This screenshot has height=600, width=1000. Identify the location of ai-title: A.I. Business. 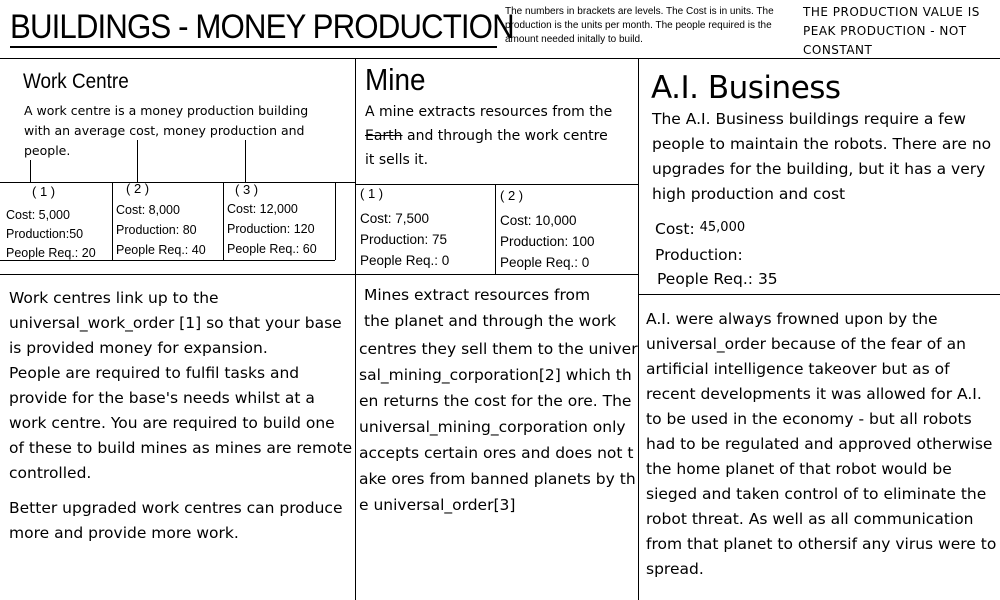
(746, 88).